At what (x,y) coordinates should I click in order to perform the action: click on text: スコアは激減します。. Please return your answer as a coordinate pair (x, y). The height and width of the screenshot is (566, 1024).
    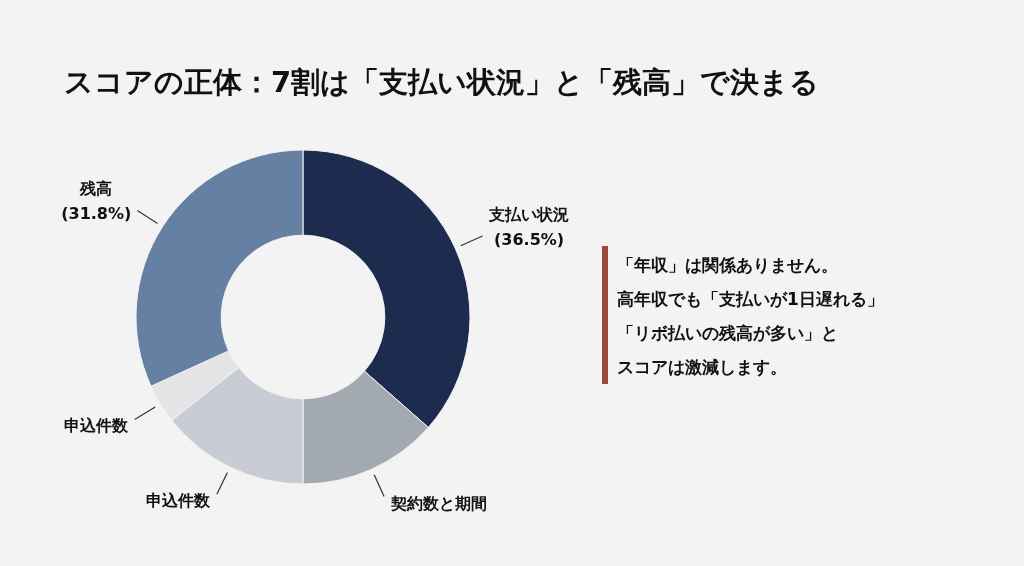
    Looking at the image, I should click on (702, 367).